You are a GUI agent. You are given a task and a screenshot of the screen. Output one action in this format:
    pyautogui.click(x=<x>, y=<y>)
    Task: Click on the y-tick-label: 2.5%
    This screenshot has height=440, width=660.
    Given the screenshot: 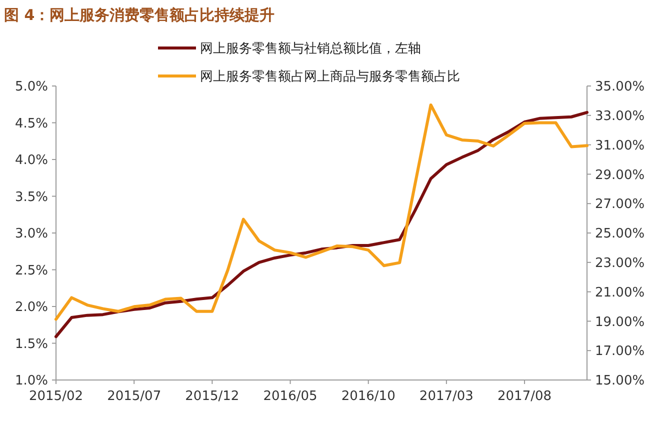 What is the action you would take?
    pyautogui.click(x=31, y=270)
    